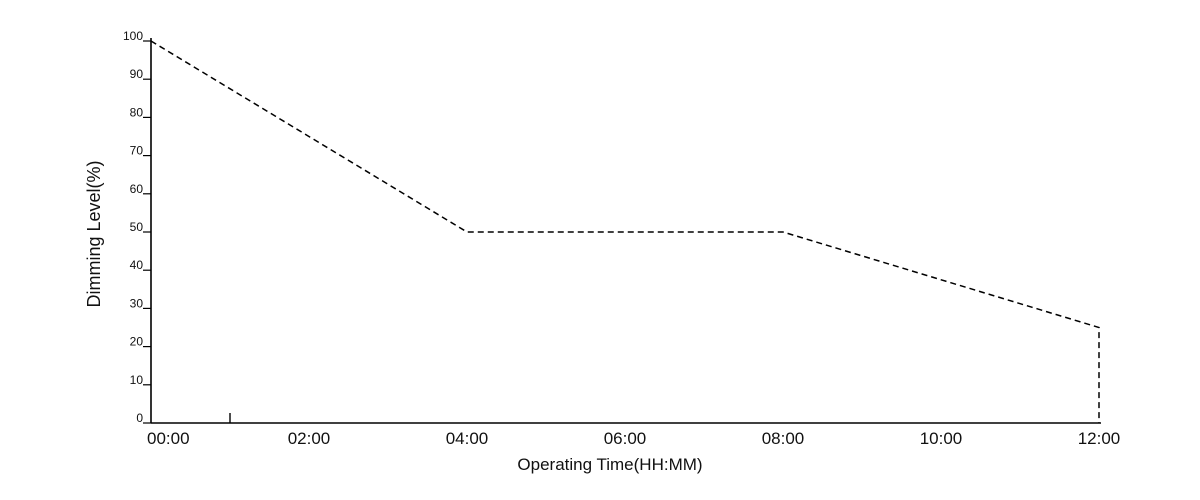  Describe the element at coordinates (137, 265) in the screenshot. I see `y-tick-label: 40` at that location.